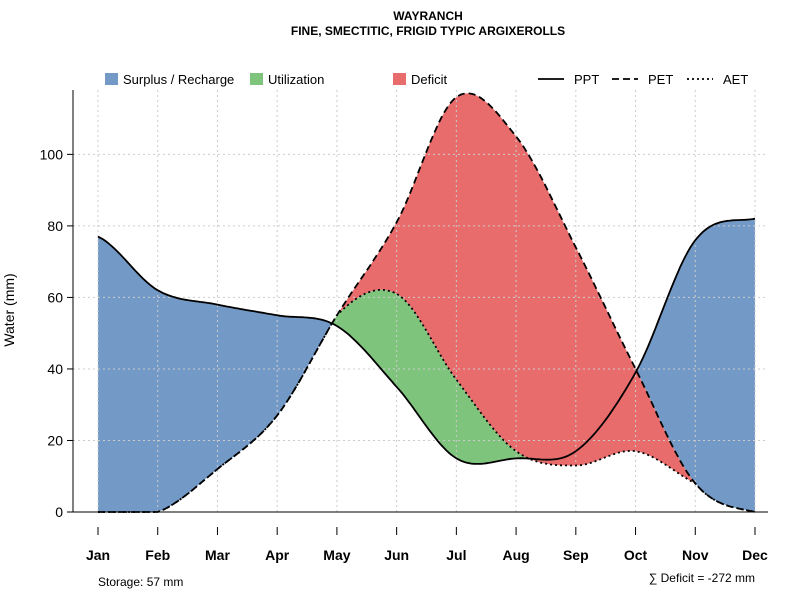  Describe the element at coordinates (296, 79) in the screenshot. I see `legend-label: Utilization` at that location.